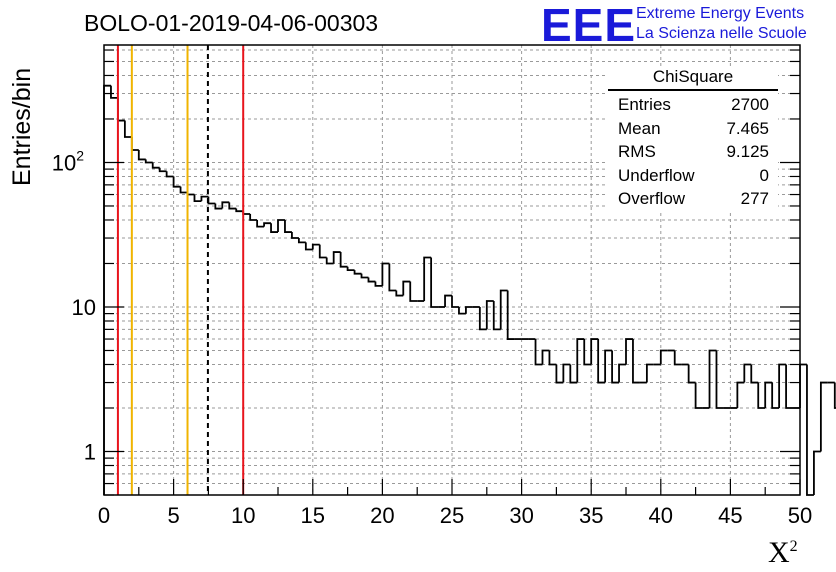 The image size is (836, 572). I want to click on stats-label: Overflow, so click(652, 198).